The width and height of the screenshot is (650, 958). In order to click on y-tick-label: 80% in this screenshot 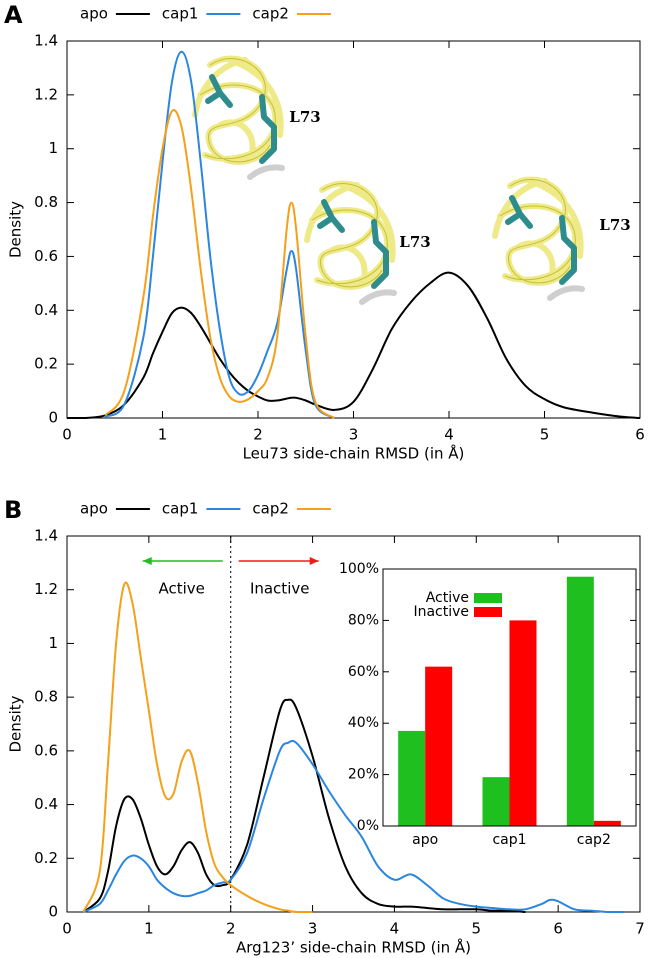, I will do `click(363, 620)`.